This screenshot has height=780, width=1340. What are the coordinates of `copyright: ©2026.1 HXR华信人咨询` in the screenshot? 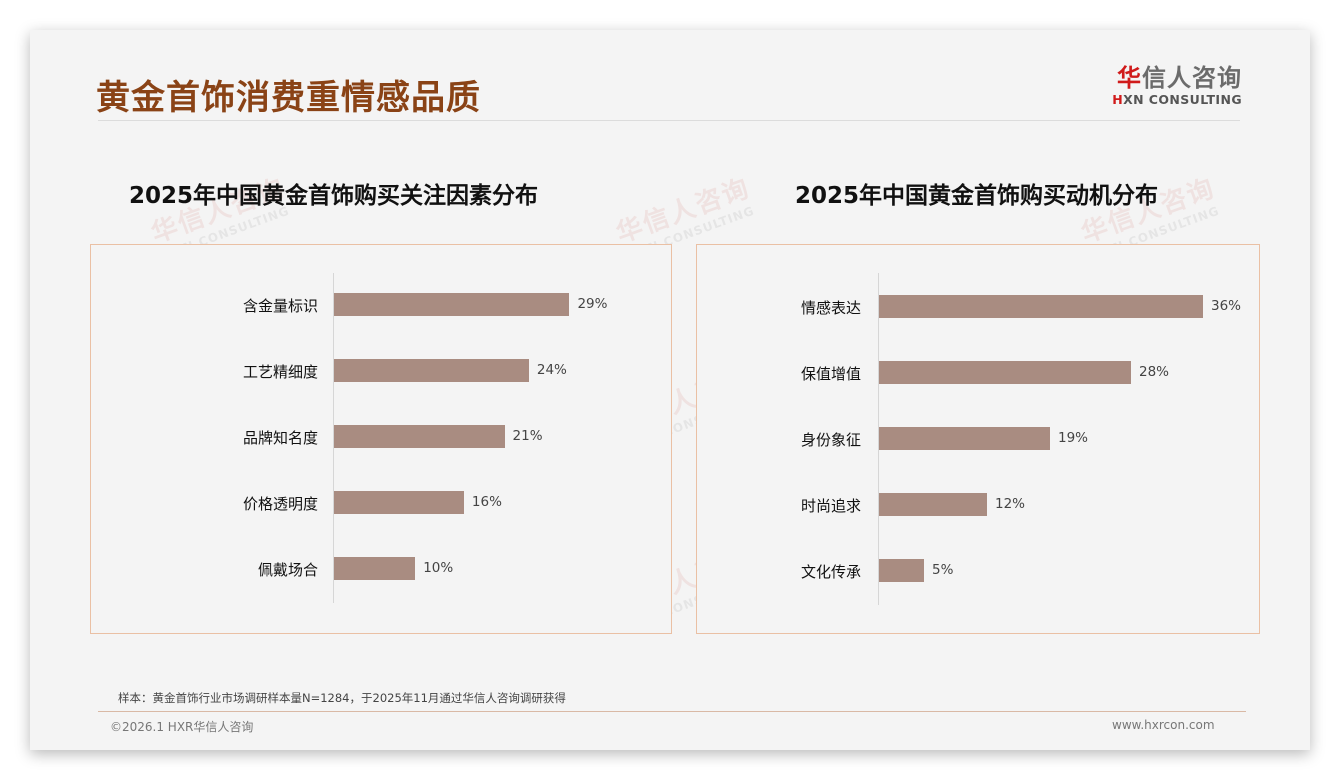 It's located at (182, 727).